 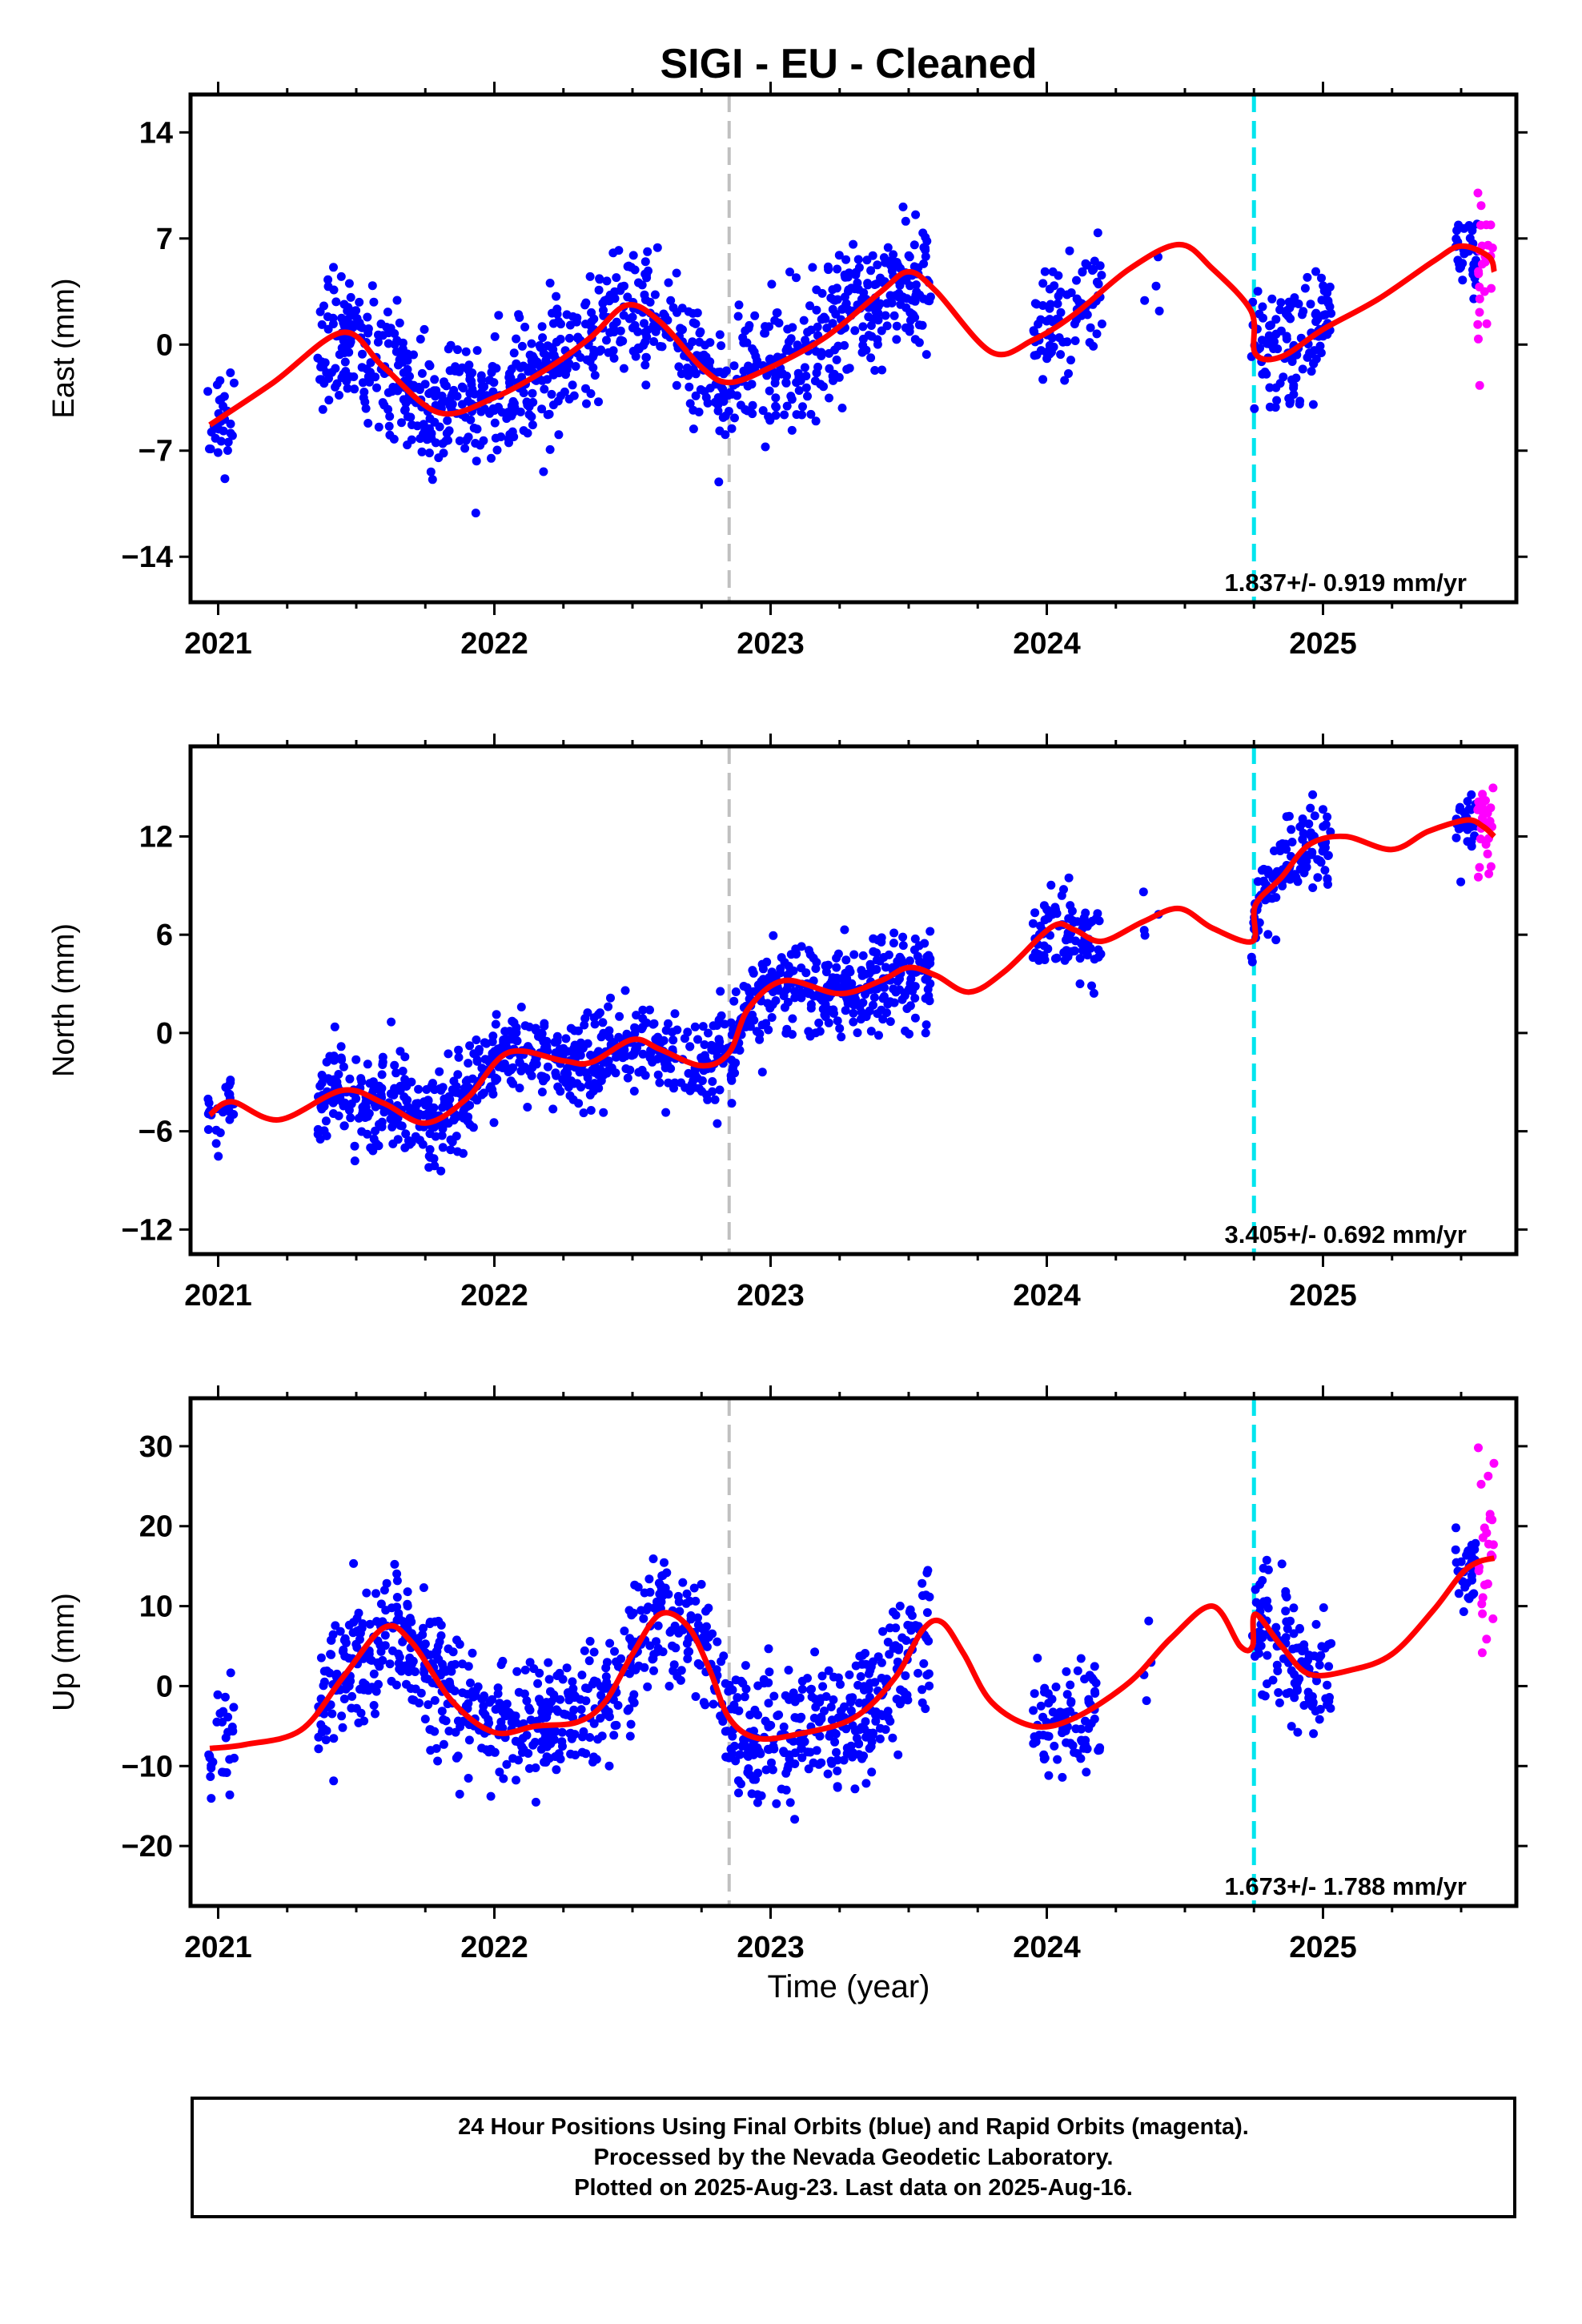 What do you see at coordinates (851, 972) in the screenshot?
I see `model-curve` at bounding box center [851, 972].